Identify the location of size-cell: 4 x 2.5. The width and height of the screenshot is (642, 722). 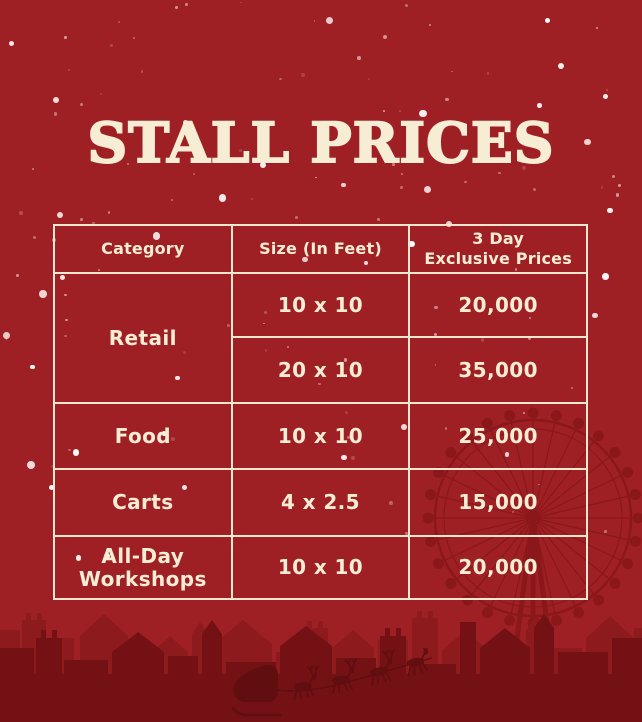
(320, 502).